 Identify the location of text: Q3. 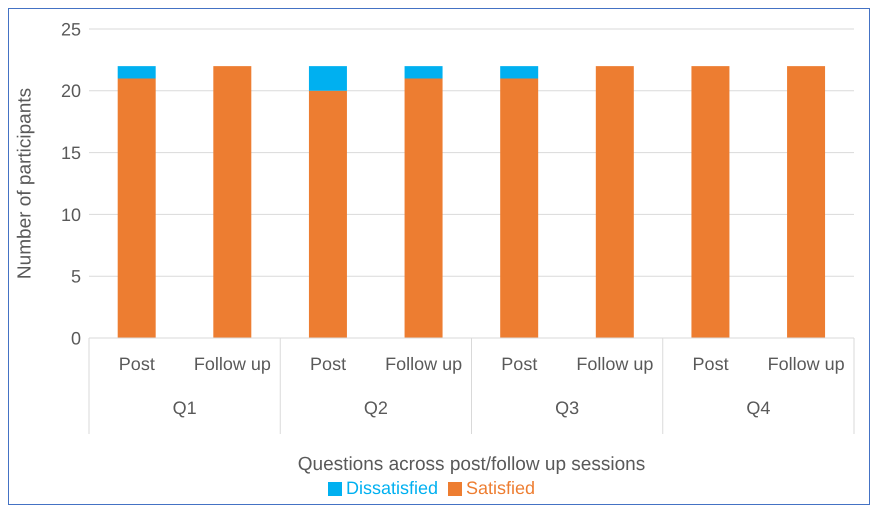
(567, 408).